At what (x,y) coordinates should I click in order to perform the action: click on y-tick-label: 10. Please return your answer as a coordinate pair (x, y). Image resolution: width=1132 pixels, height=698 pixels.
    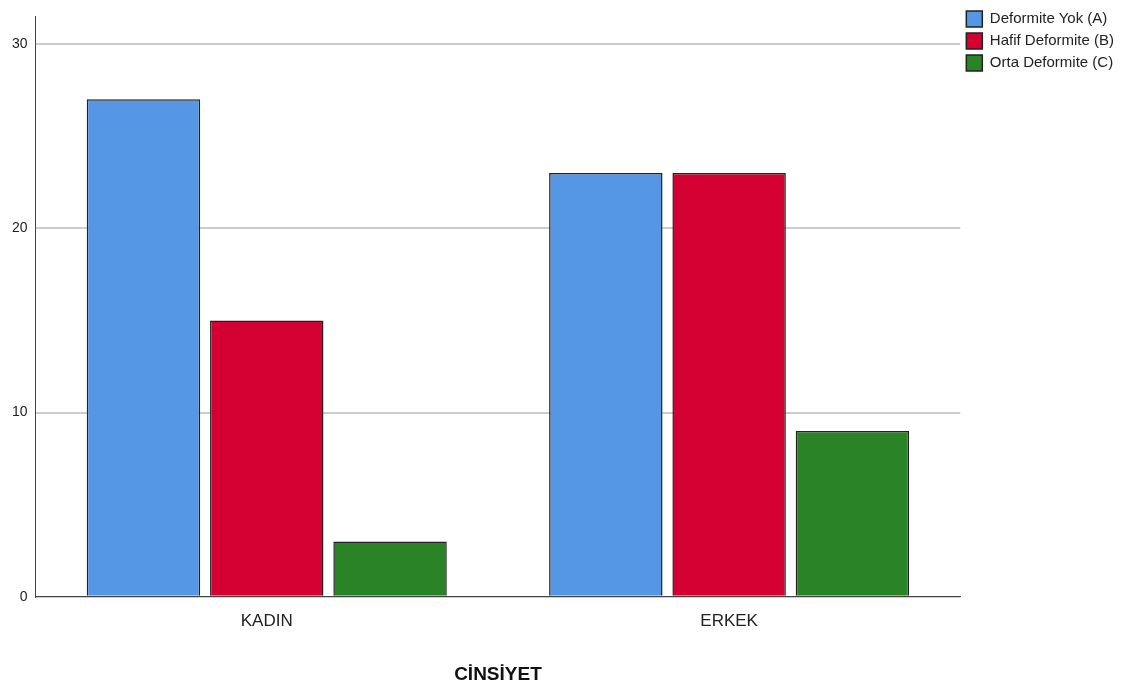
    Looking at the image, I should click on (19, 411).